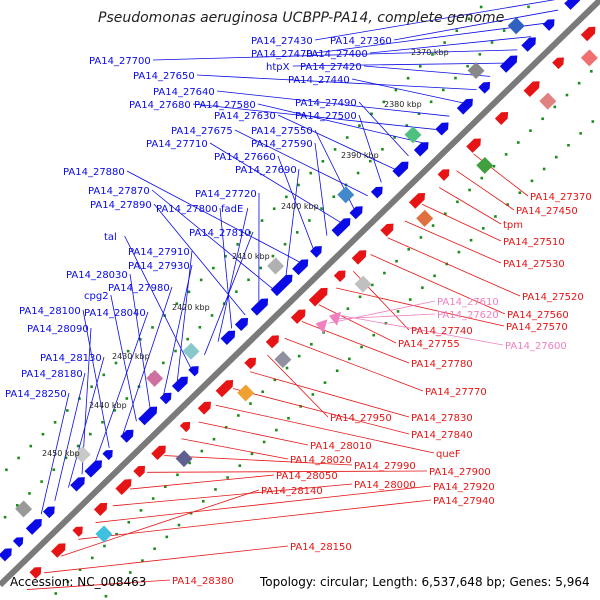 This screenshot has width=600, height=600. I want to click on left-gene-label: PA14_27640, so click(184, 92).